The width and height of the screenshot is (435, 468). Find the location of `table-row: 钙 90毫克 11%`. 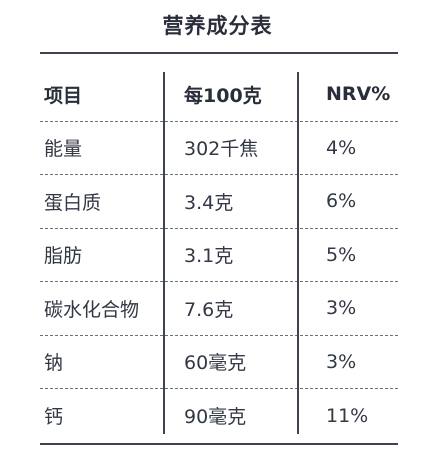

table-row: 钙 90毫克 11% is located at coordinates (219, 416).